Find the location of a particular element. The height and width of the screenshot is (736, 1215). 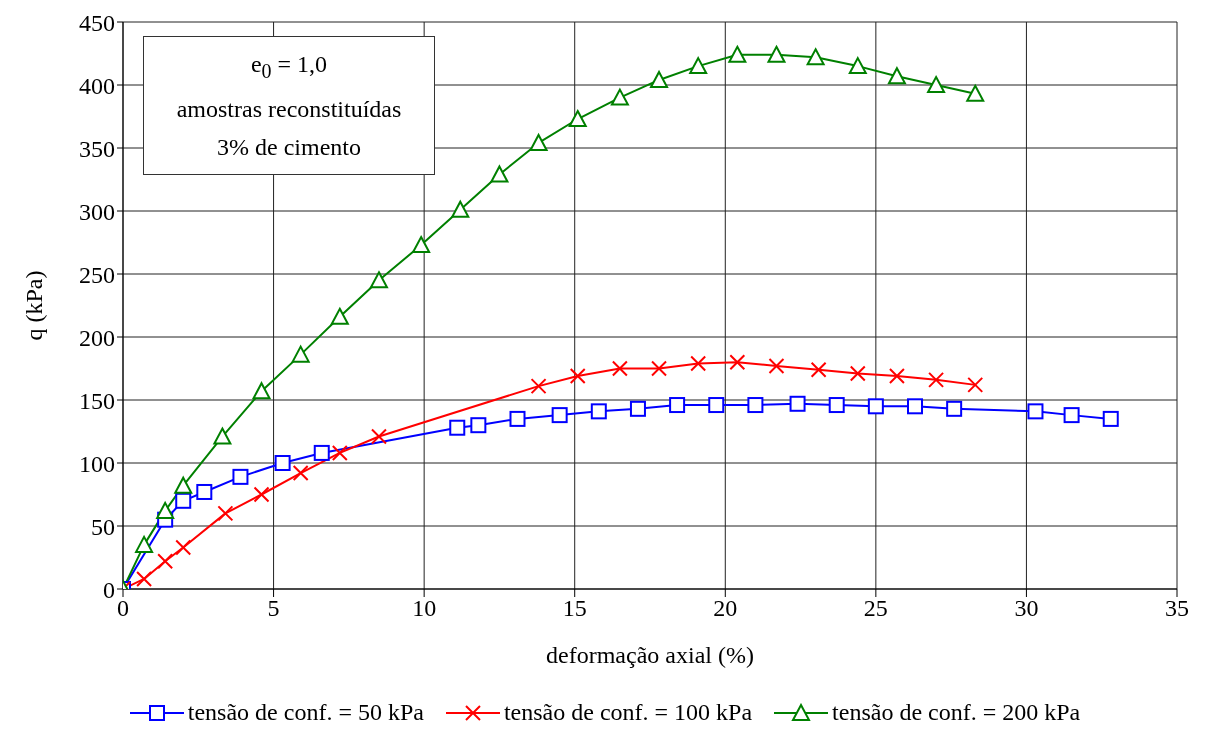

y-tick-label: 400 is located at coordinates (97, 85).